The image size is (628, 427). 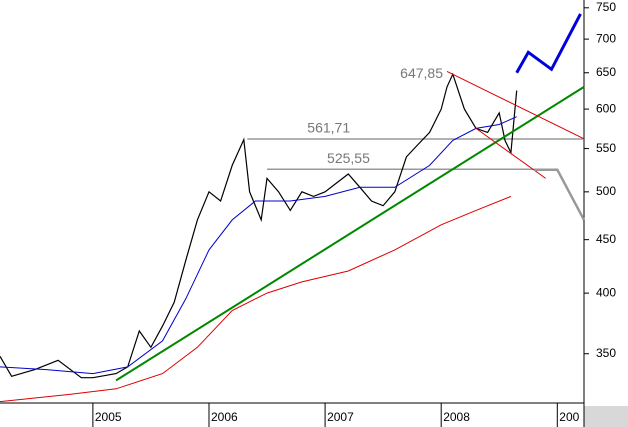 I want to click on corner-box, so click(x=606, y=416).